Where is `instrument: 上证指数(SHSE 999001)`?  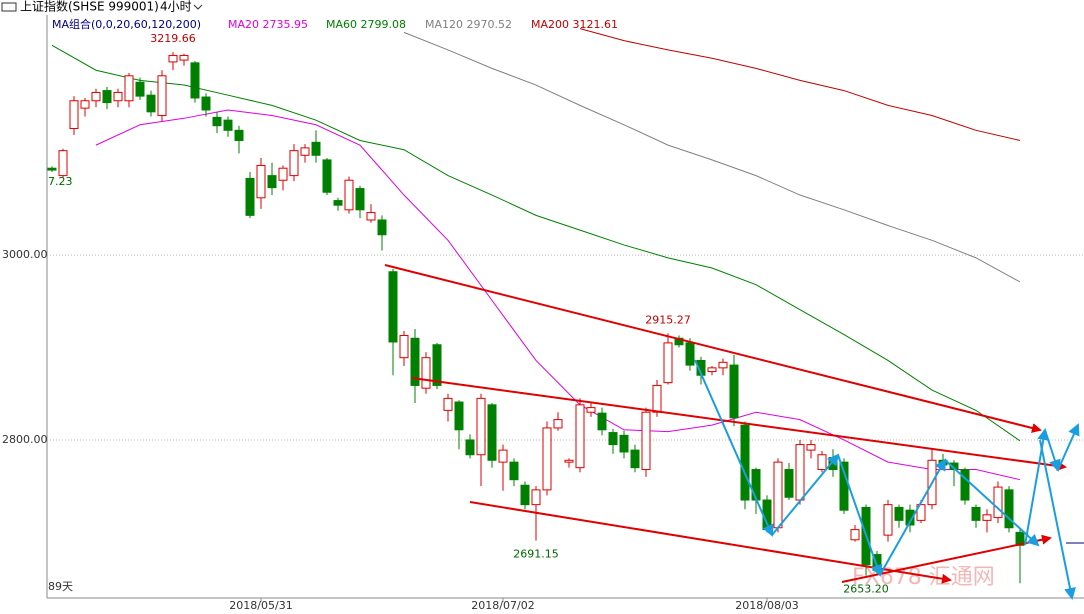
instrument: 上证指数(SHSE 999001) is located at coordinates (89, 7).